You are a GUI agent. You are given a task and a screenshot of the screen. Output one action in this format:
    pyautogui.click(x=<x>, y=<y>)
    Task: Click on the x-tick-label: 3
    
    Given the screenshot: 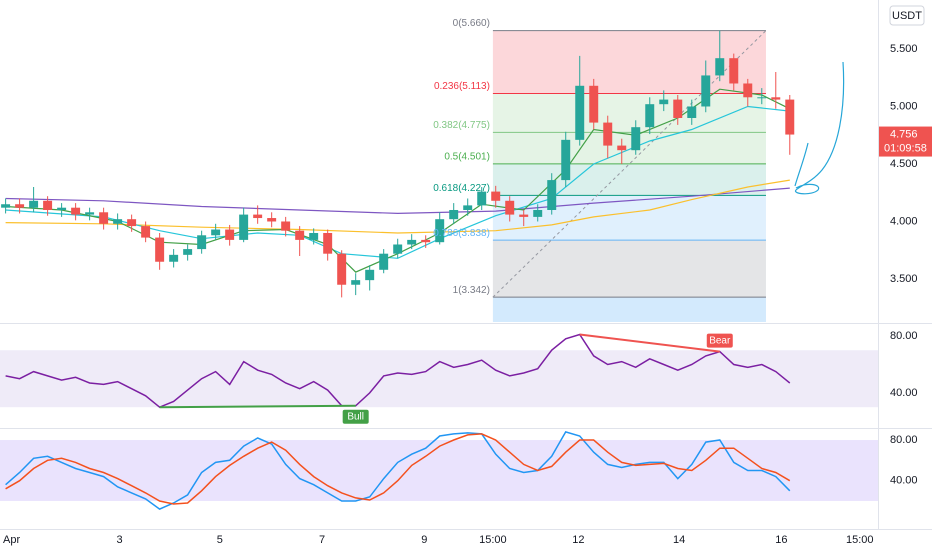 What is the action you would take?
    pyautogui.click(x=120, y=540)
    